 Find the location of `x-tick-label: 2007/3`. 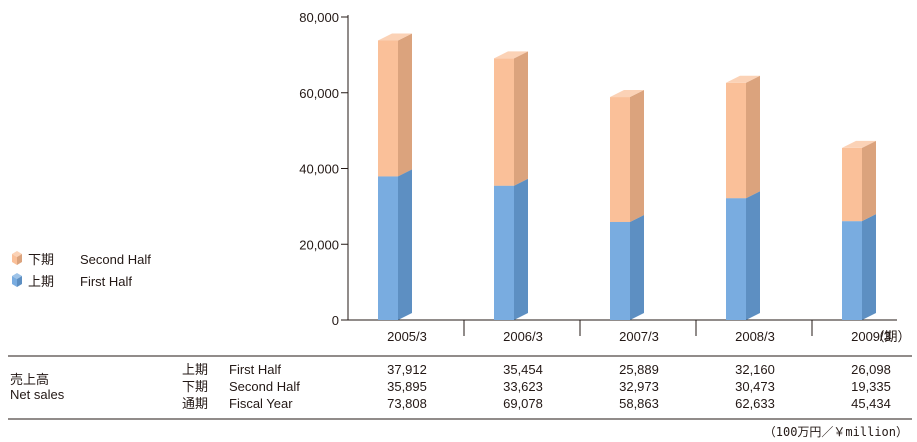

x-tick-label: 2007/3 is located at coordinates (639, 336).